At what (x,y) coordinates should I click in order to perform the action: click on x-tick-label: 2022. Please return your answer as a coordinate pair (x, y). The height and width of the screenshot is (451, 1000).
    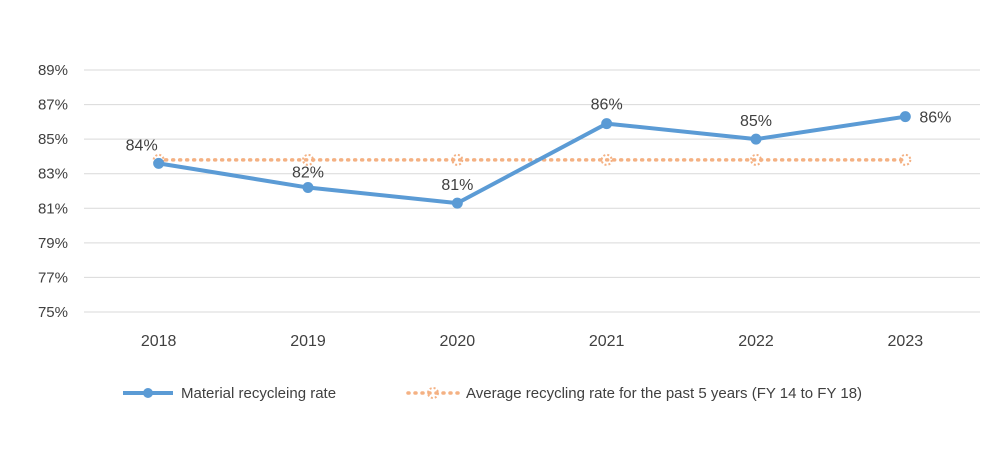
    Looking at the image, I should click on (756, 341).